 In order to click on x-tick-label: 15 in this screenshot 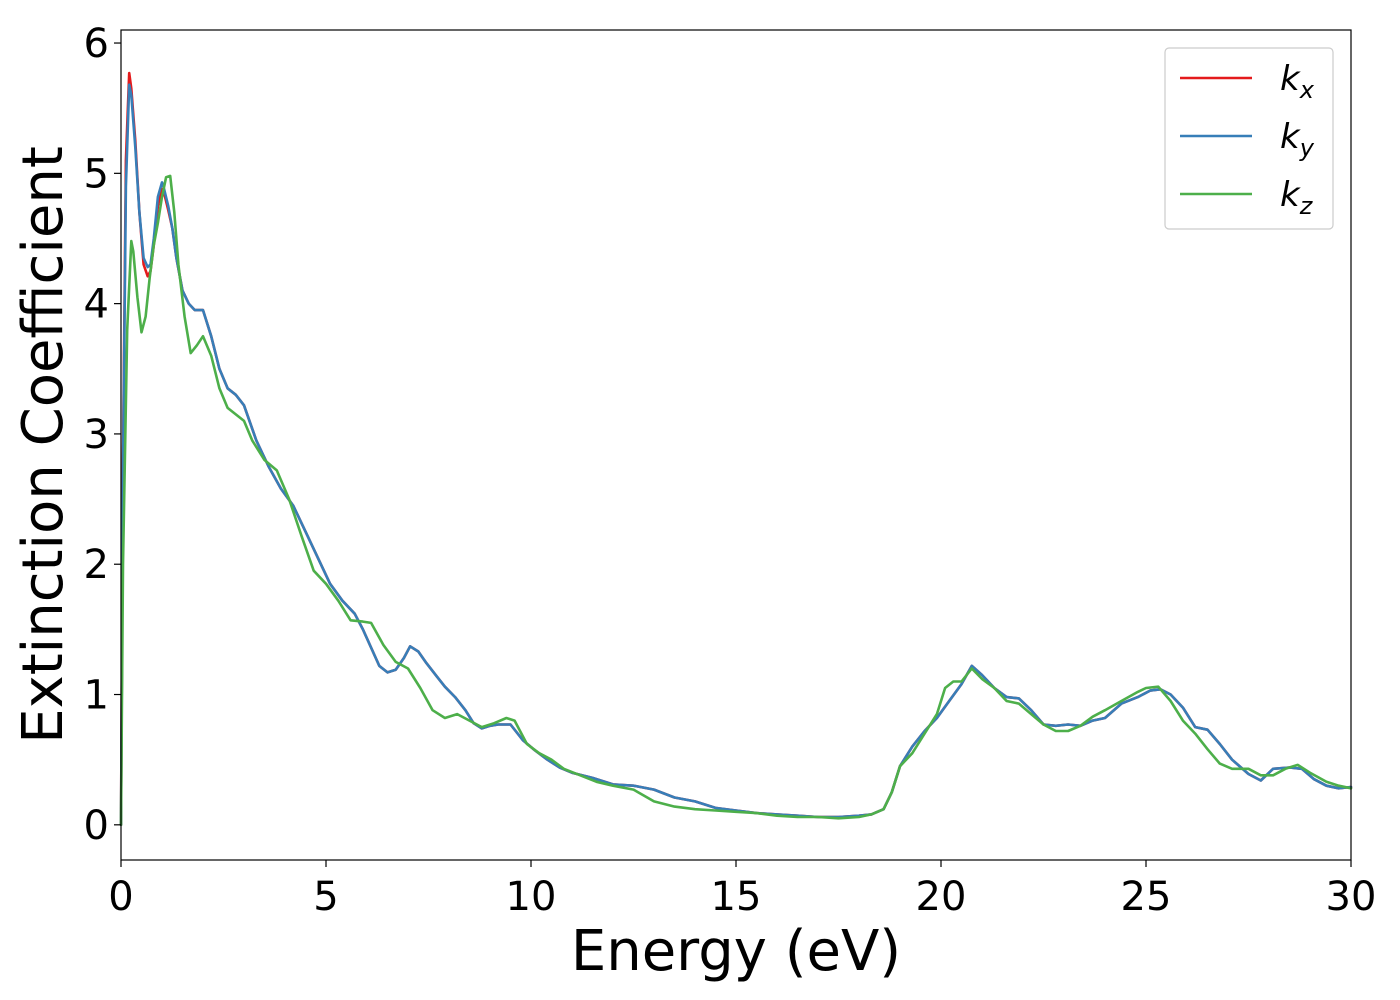, I will do `click(736, 897)`.